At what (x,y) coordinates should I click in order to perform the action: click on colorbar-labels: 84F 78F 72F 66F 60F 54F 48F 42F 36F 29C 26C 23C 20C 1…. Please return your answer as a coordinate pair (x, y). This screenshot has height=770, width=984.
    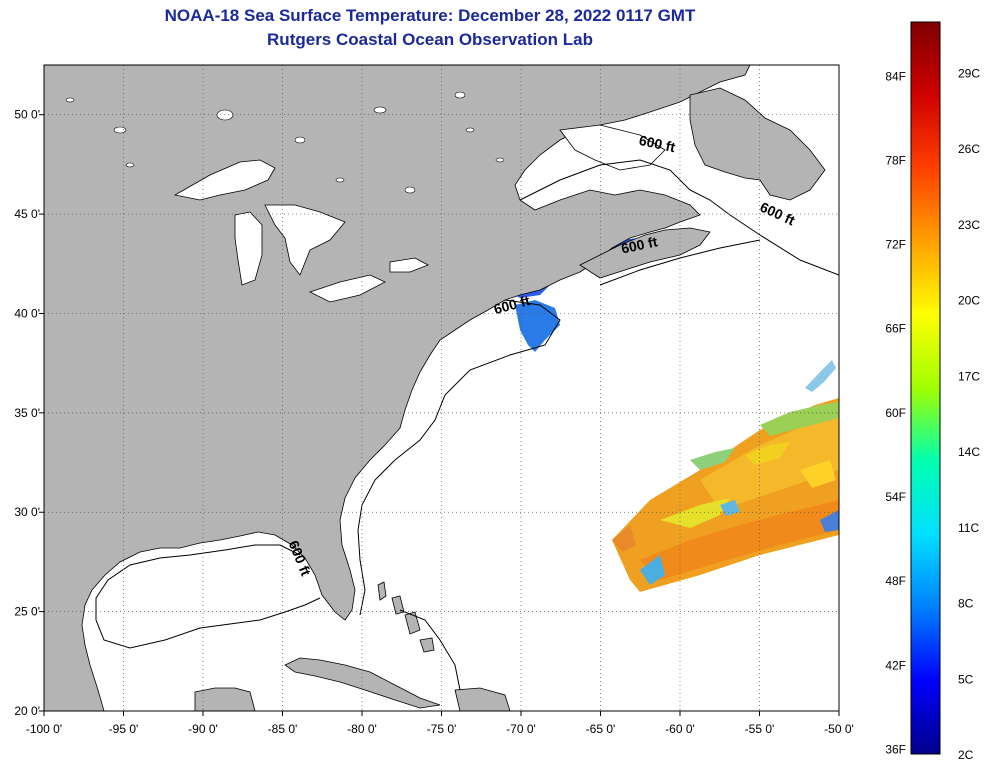
    Looking at the image, I should click on (932, 414).